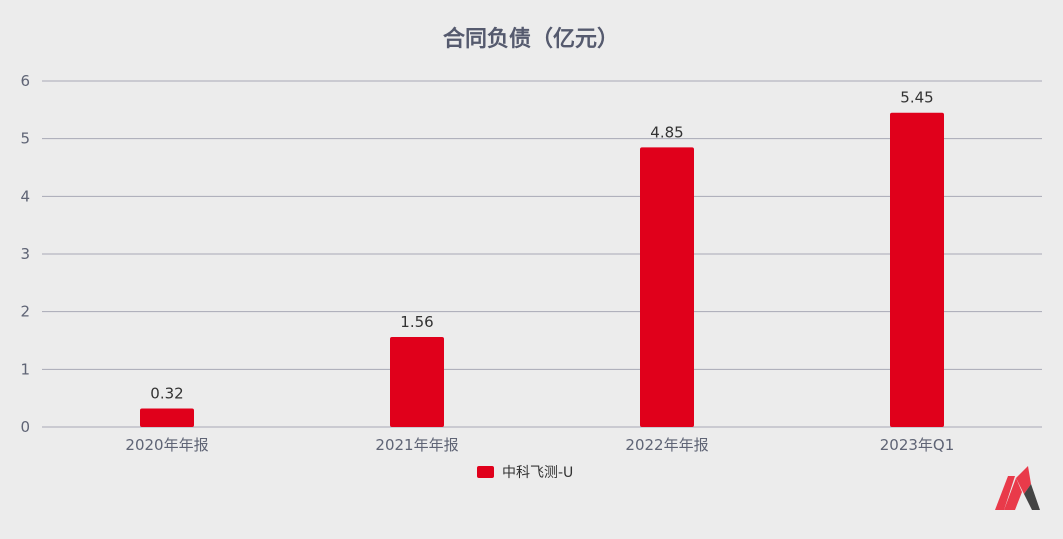  I want to click on x-tick-label: 2021年年报, so click(416, 445).